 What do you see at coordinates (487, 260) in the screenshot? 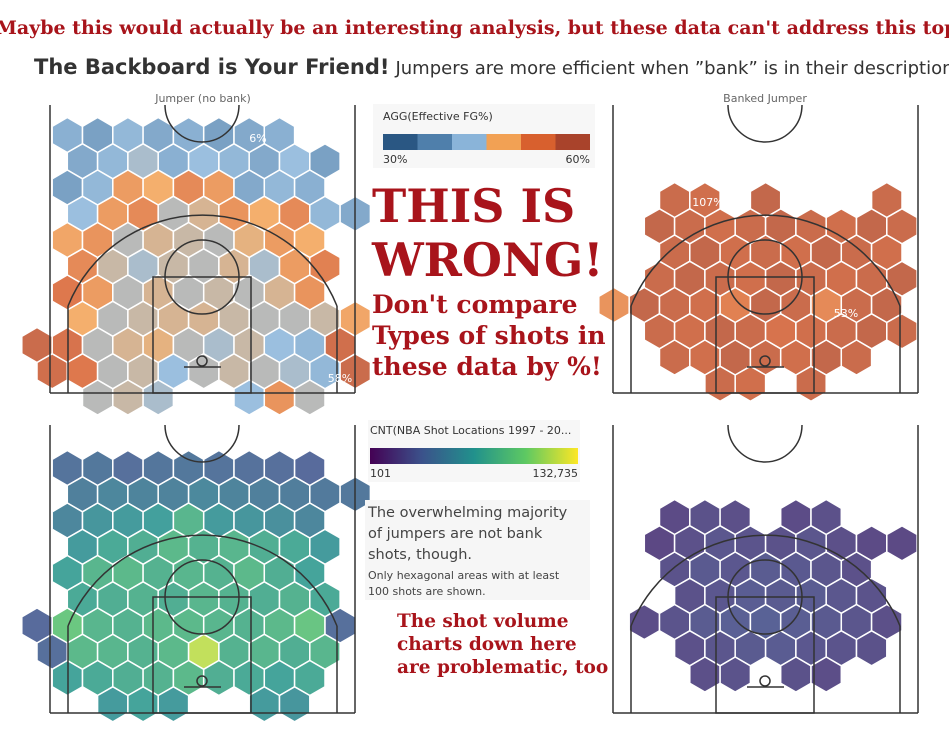
I see `warning: WRONG!` at bounding box center [487, 260].